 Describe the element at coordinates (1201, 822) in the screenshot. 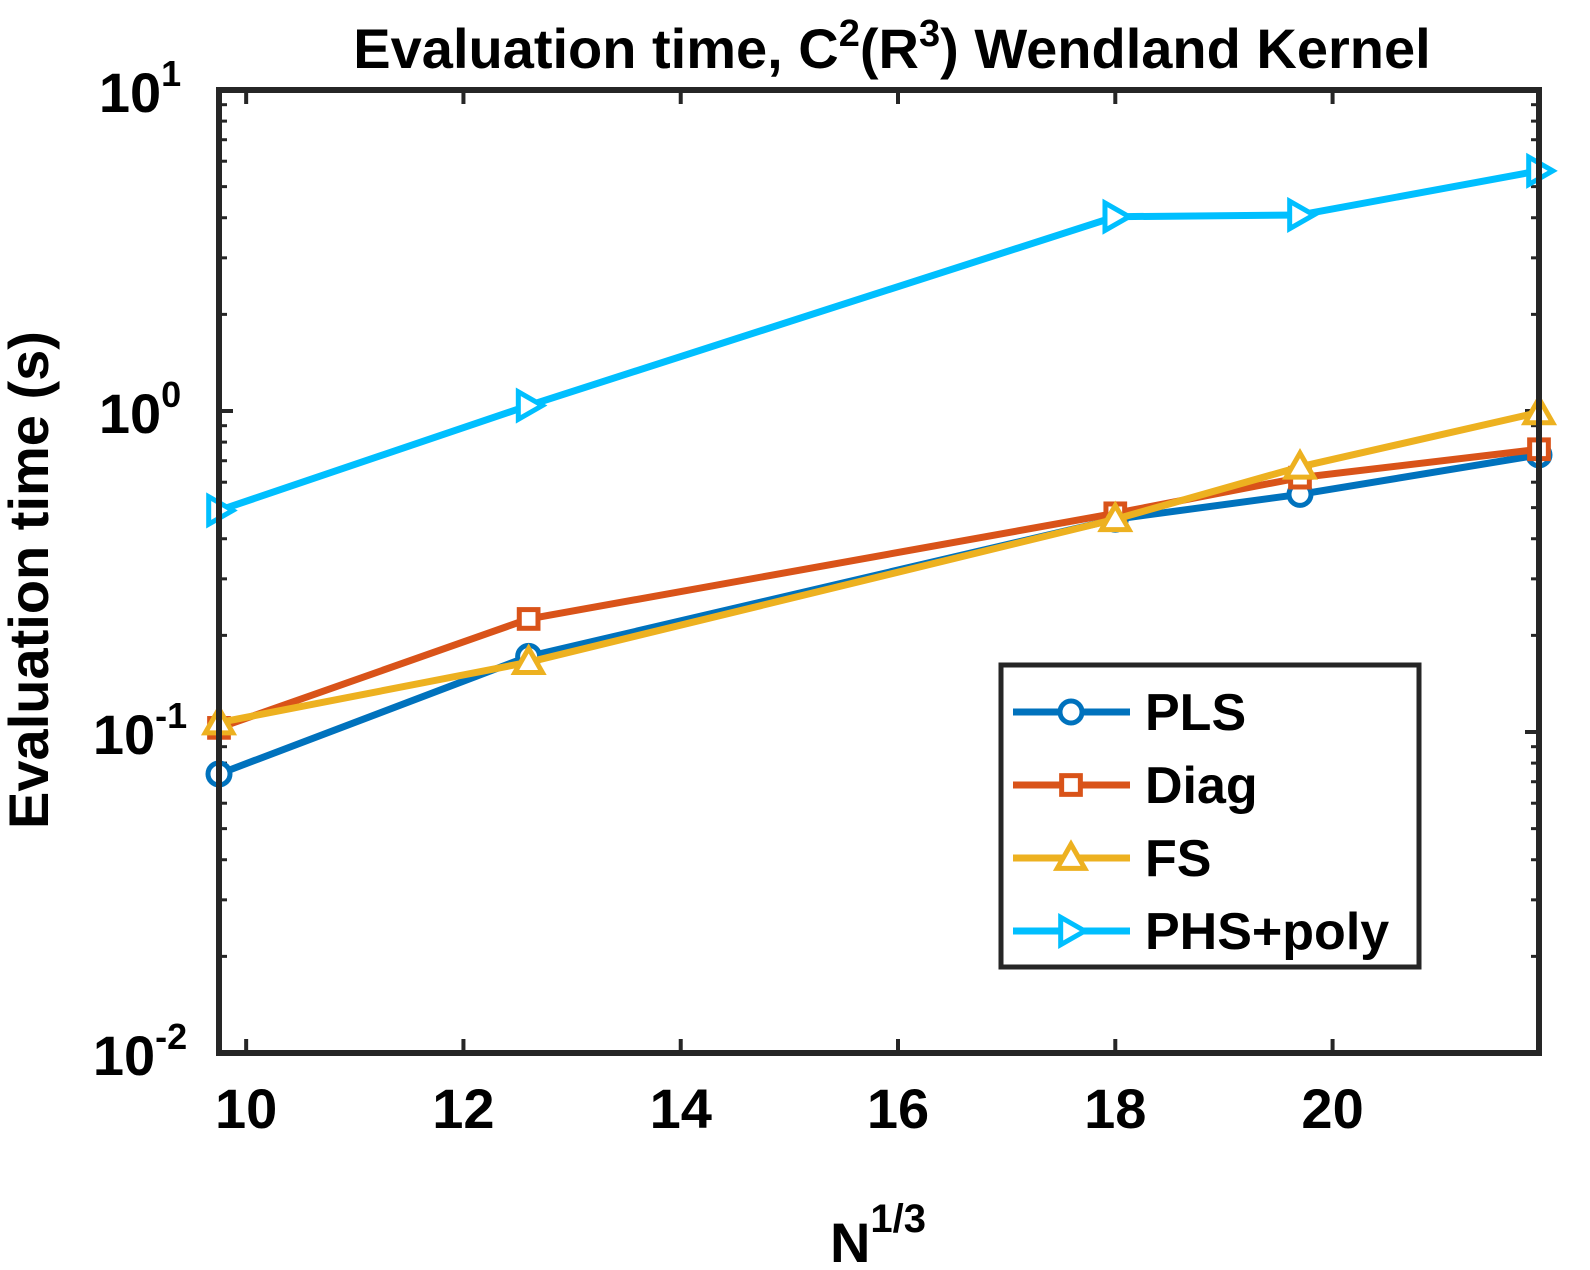

I see `legend-items: PLS Diag FS PHS+poly` at that location.